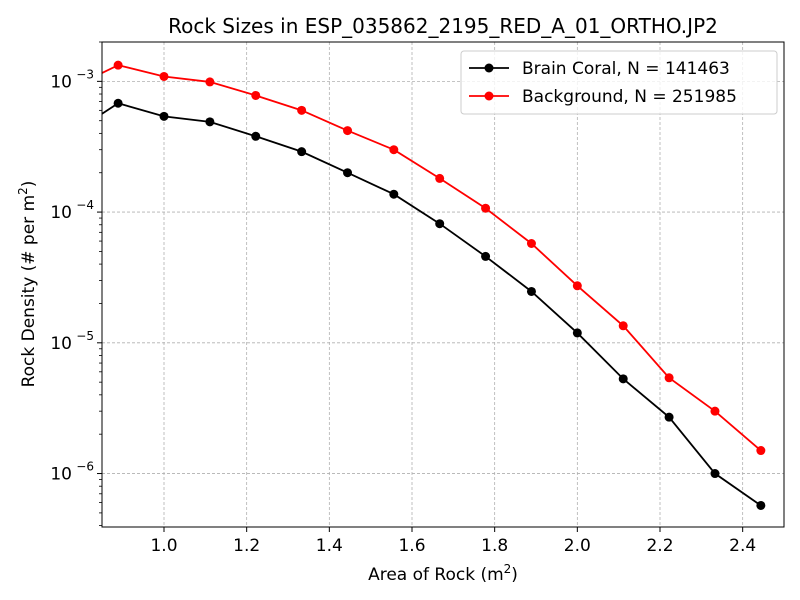 This screenshot has width=800, height=600. I want to click on x-tick-label: 2.2, so click(659, 546).